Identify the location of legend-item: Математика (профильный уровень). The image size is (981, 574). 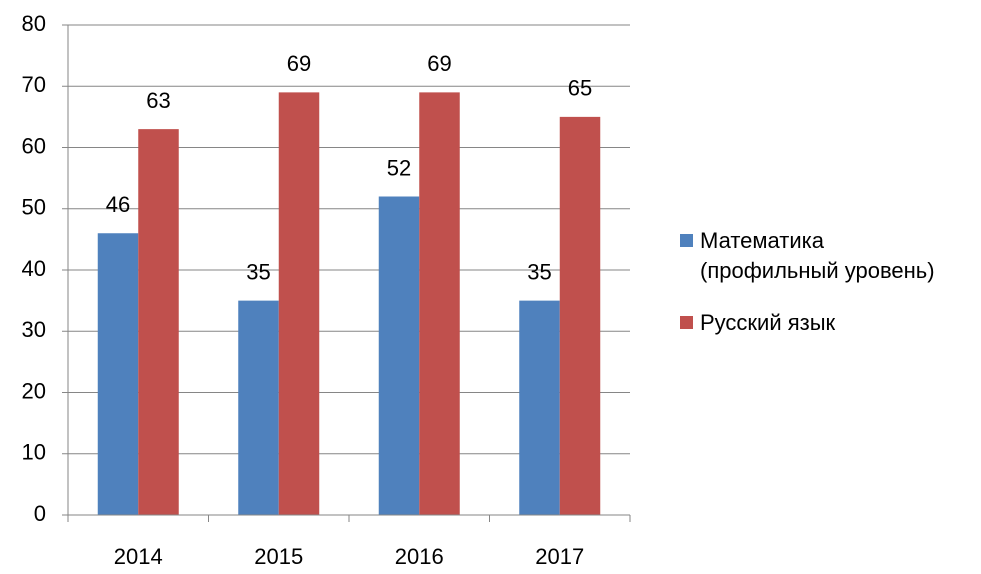
(807, 256).